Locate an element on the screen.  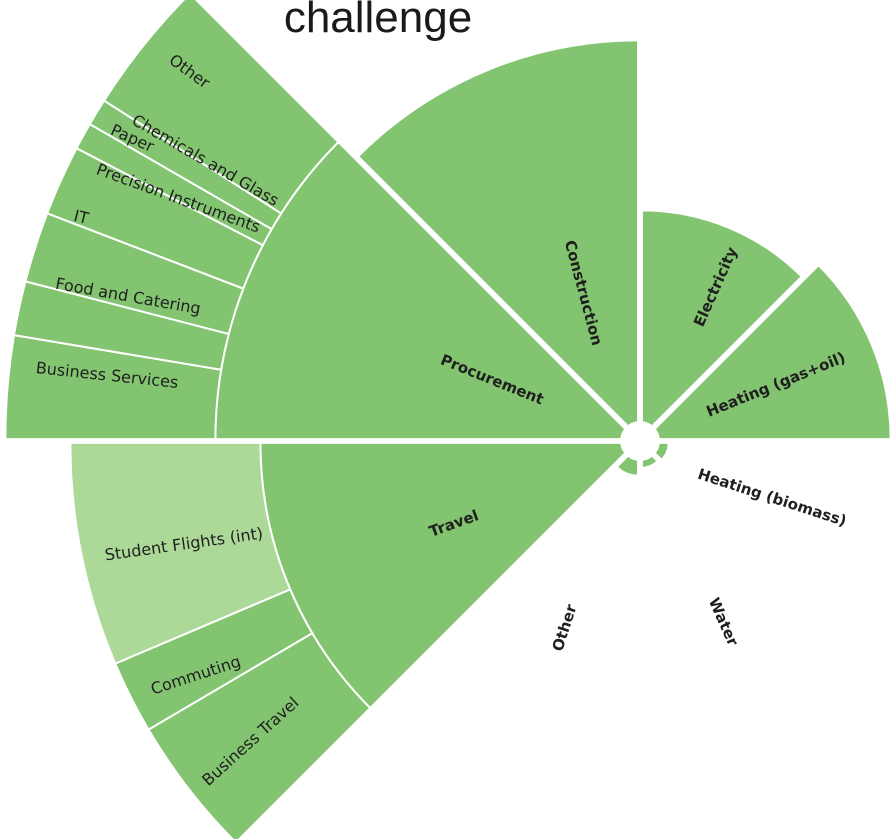
label-heating-biomass: Heating (biomass) is located at coordinates (772, 497).